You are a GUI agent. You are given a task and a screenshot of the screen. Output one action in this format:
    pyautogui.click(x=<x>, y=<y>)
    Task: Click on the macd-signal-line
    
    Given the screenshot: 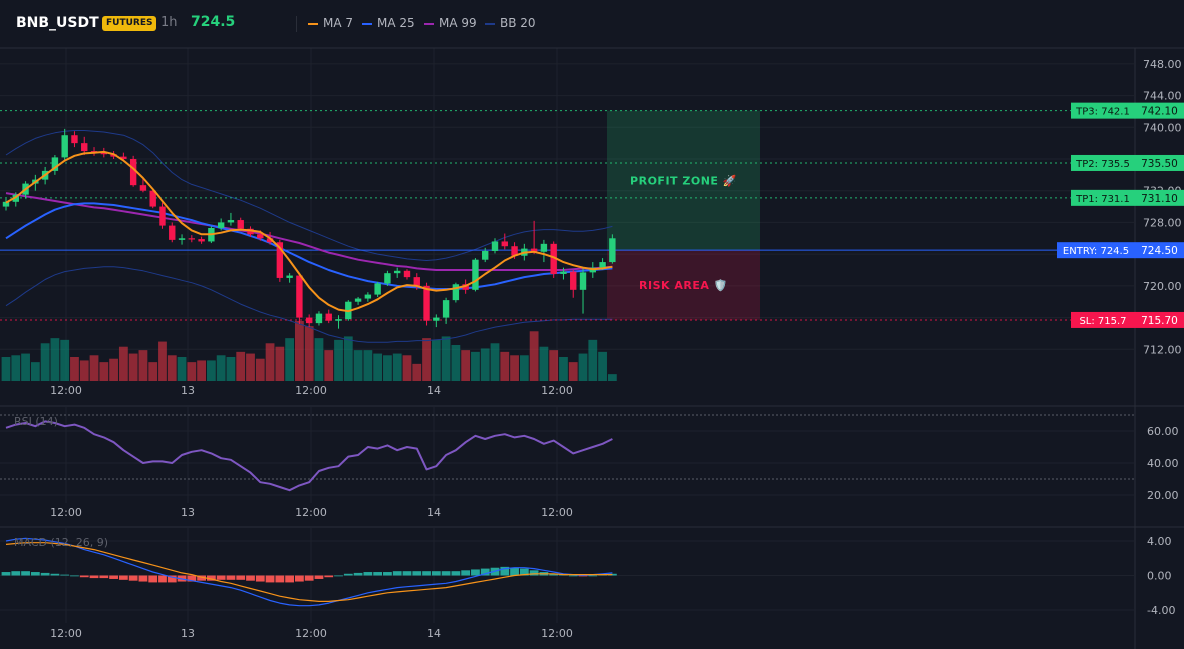 What is the action you would take?
    pyautogui.click(x=309, y=572)
    